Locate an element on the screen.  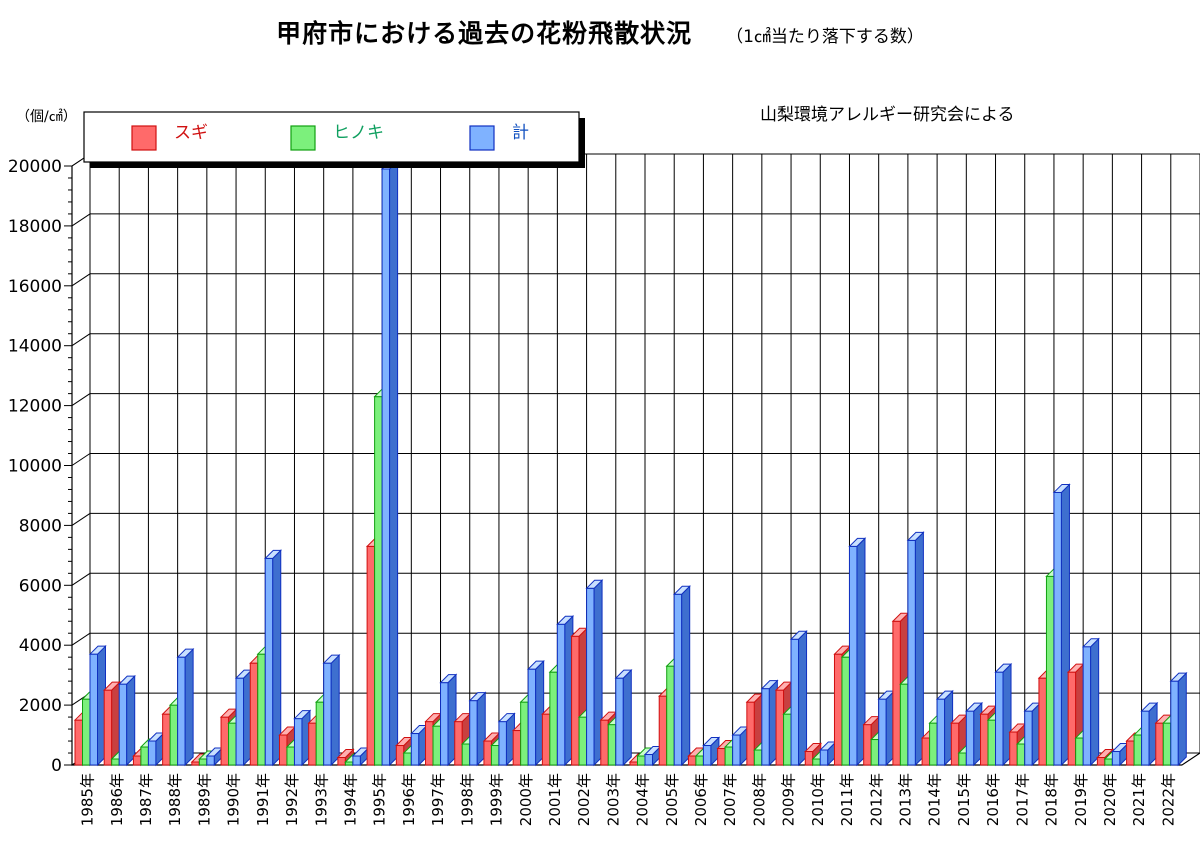
x-tick-label: 1991年 is located at coordinates (263, 799).